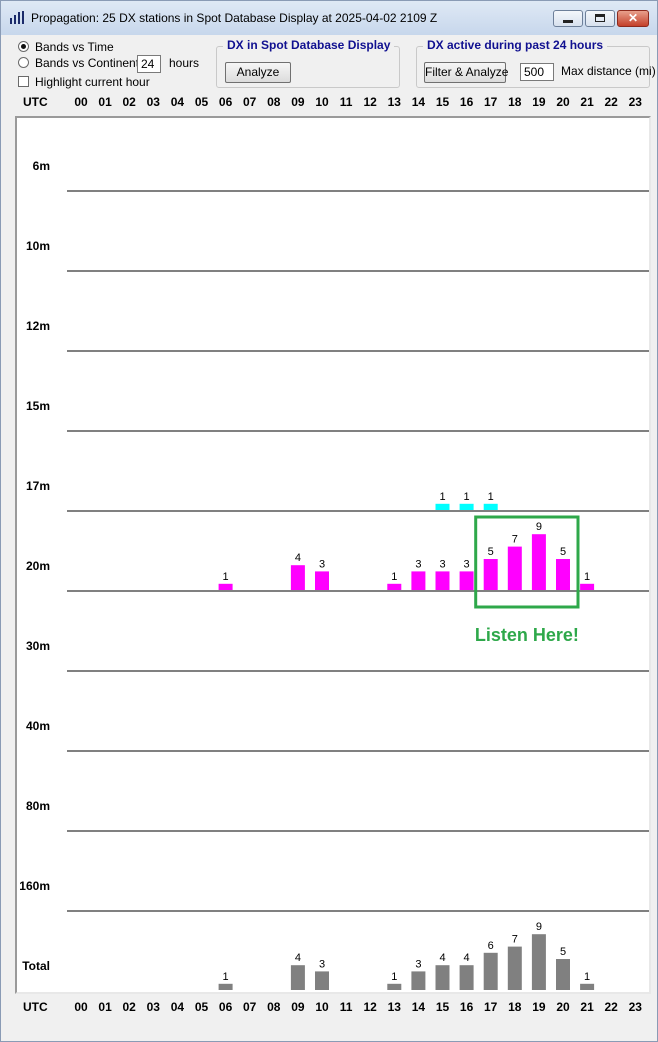 The image size is (658, 1042). Describe the element at coordinates (38, 726) in the screenshot. I see `band-label-40m: 40m` at that location.